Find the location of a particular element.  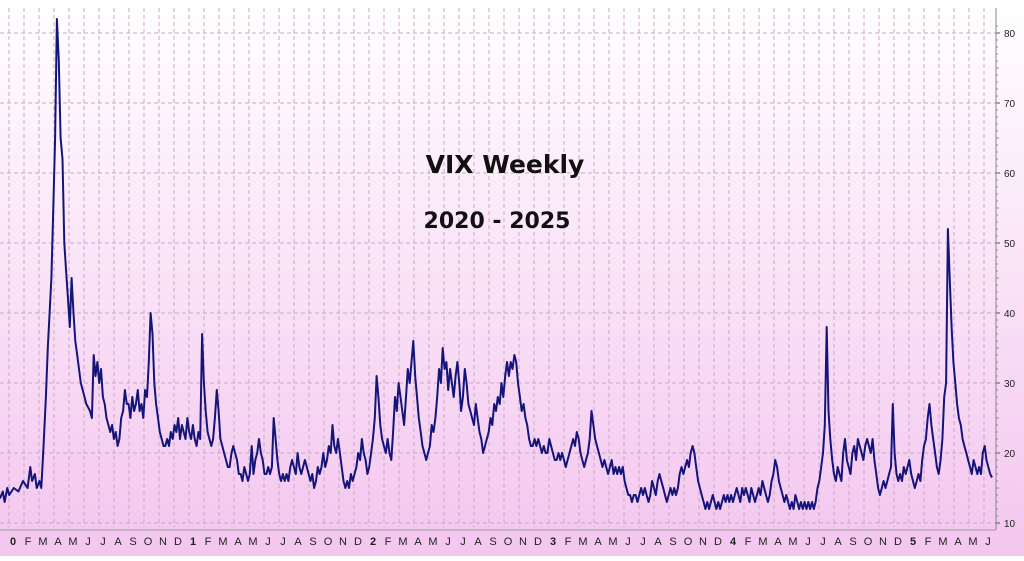

x-tick-year-label: 0 is located at coordinates (13, 542).